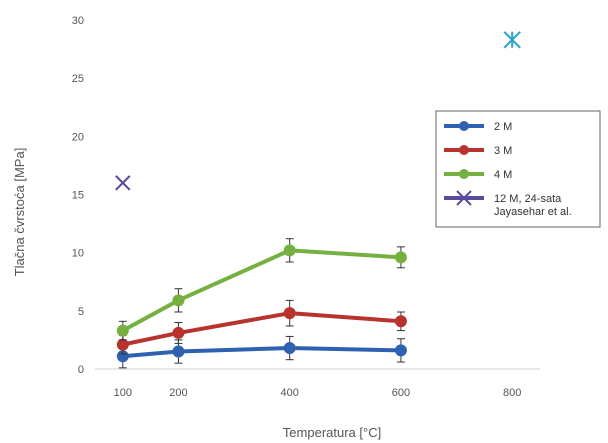 The image size is (608, 443). Describe the element at coordinates (478, 127) in the screenshot. I see `legend-item: 2 M` at that location.